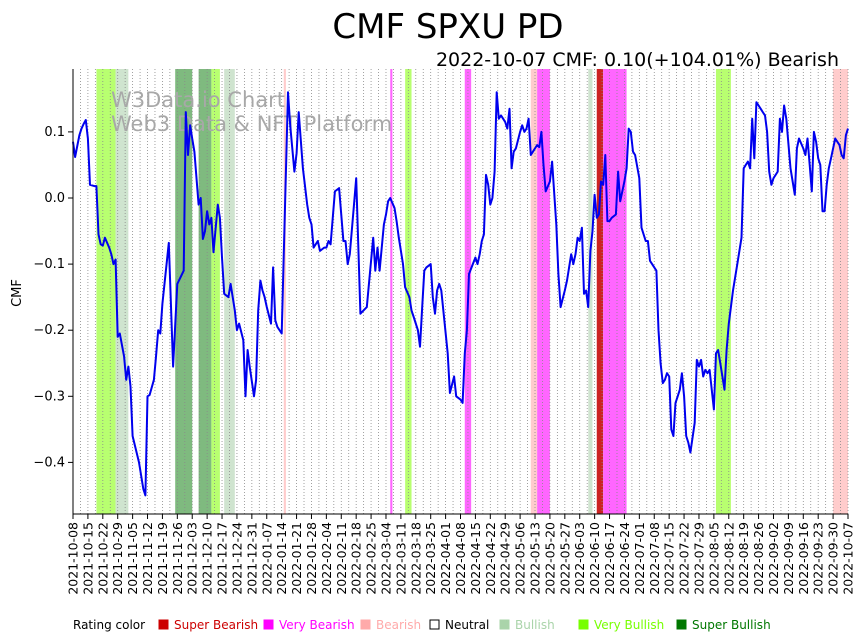 The width and height of the screenshot is (864, 641). Describe the element at coordinates (216, 625) in the screenshot. I see `legend-label-super_bearish: Super Bearish` at that location.